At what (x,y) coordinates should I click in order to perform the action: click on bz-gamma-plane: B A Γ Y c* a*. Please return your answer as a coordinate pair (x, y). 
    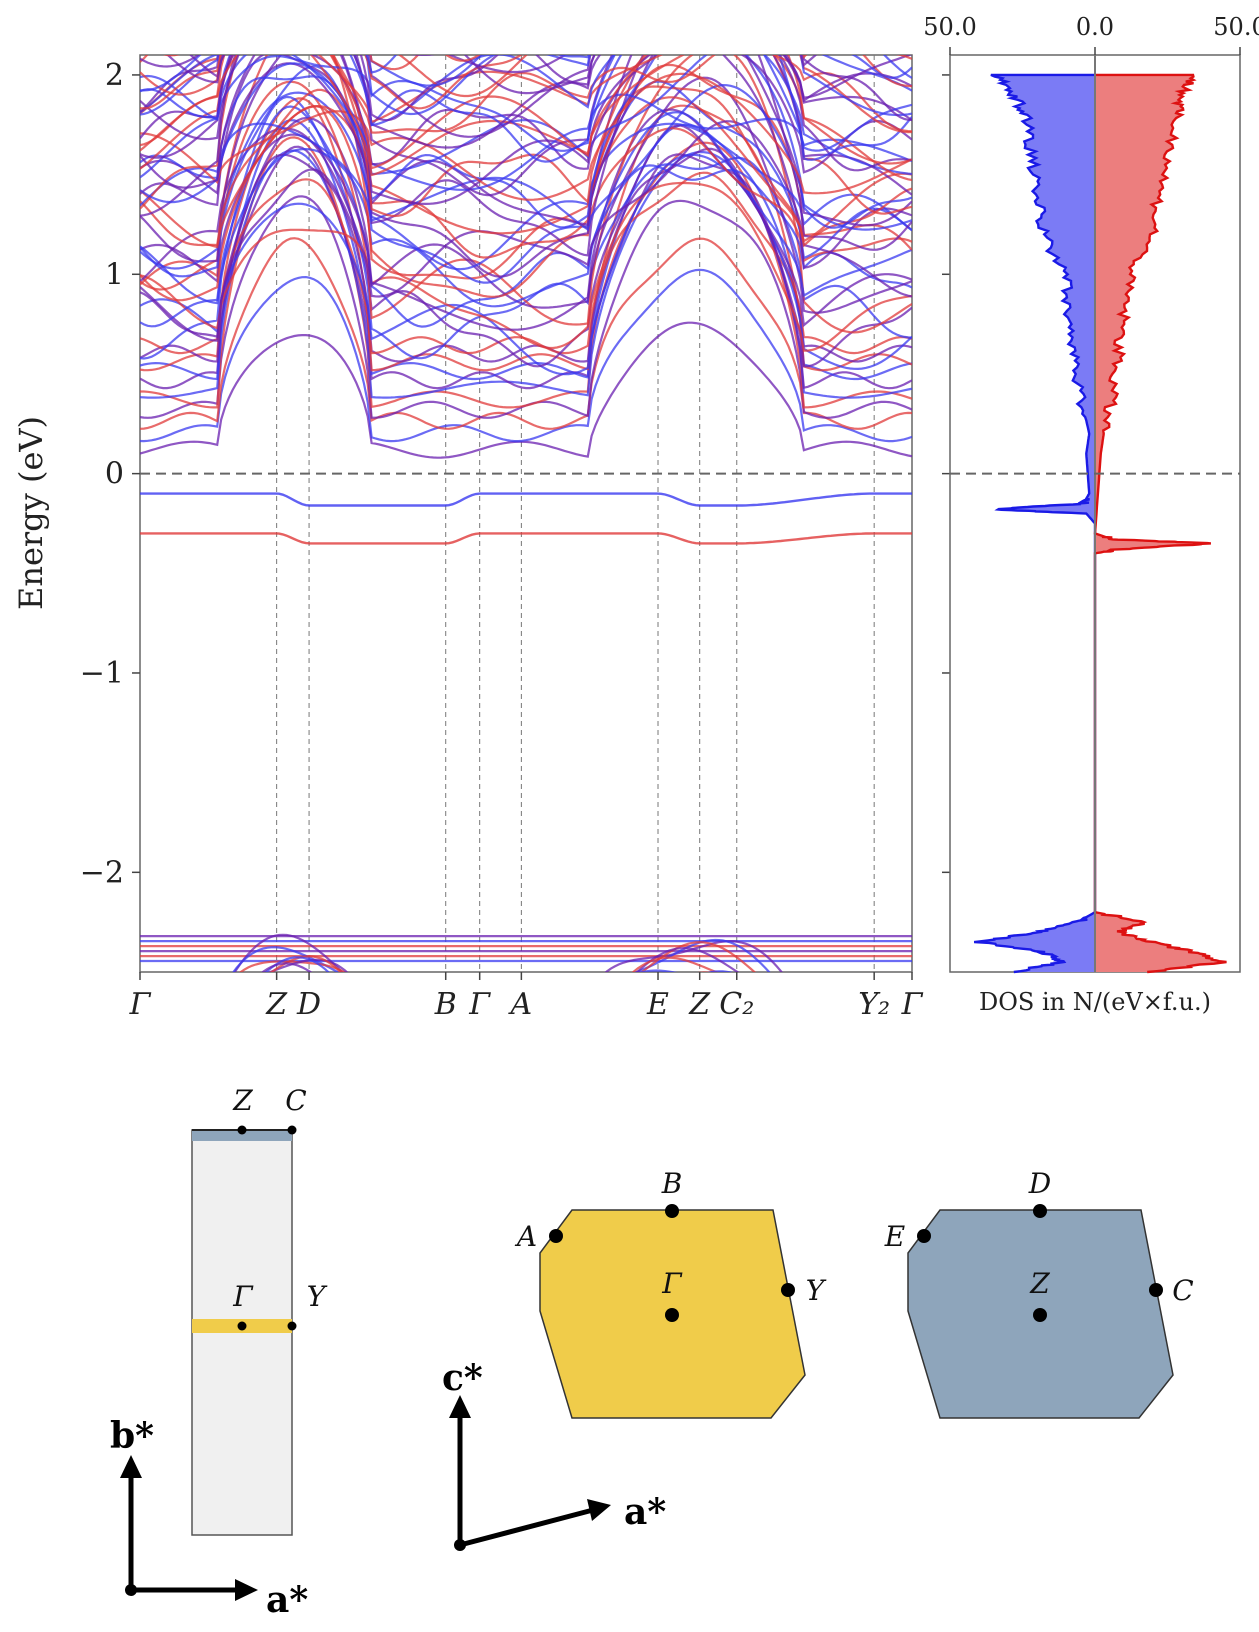
    Looking at the image, I should click on (634, 1359).